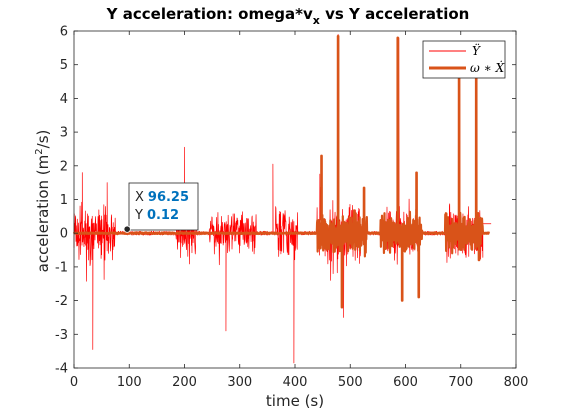 This screenshot has width=570, height=419. I want to click on y-tick-label: -1, so click(61, 267).